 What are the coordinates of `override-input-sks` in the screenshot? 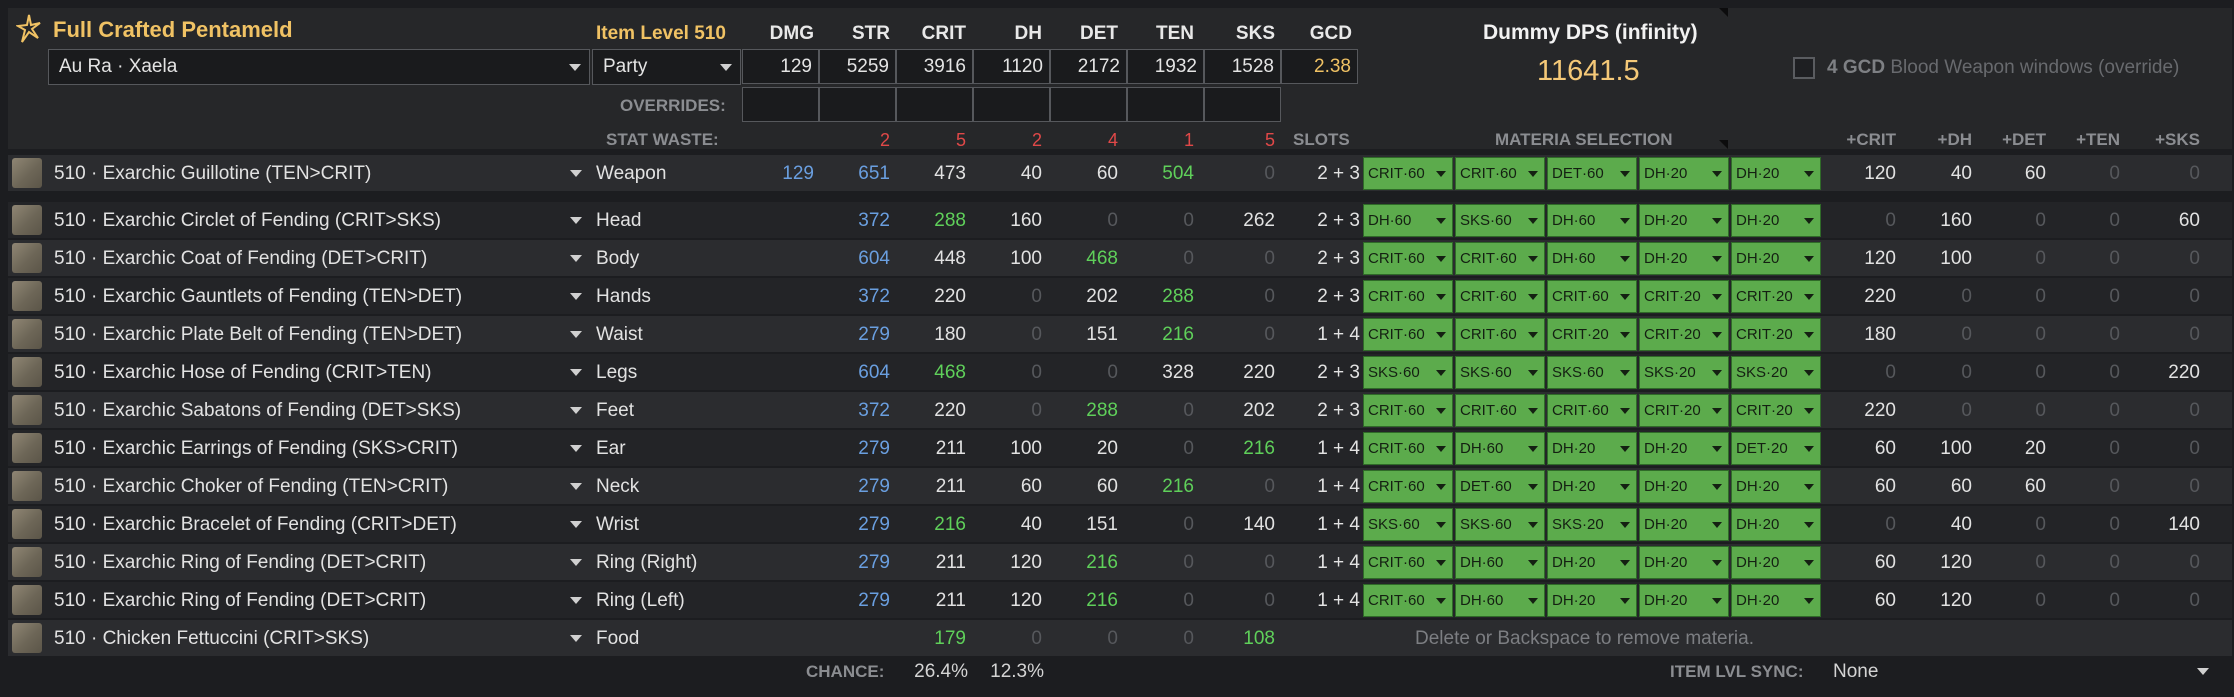 It's located at (1242, 104).